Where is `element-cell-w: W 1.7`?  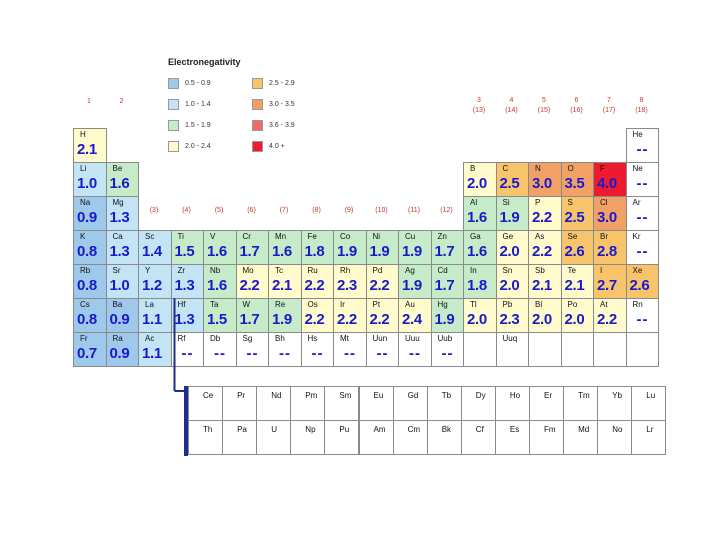
element-cell-w: W 1.7 is located at coordinates (252, 315).